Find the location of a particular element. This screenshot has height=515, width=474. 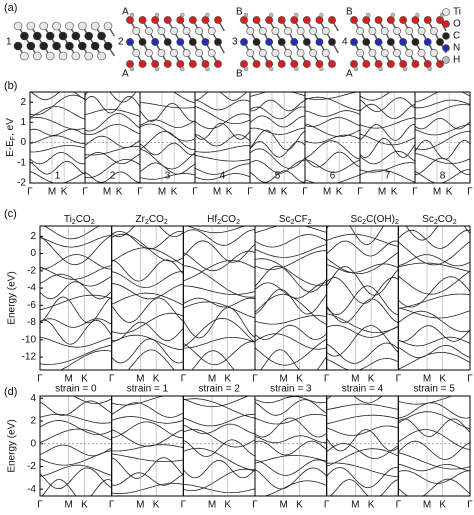

panel-label: (b) is located at coordinates (10, 86).